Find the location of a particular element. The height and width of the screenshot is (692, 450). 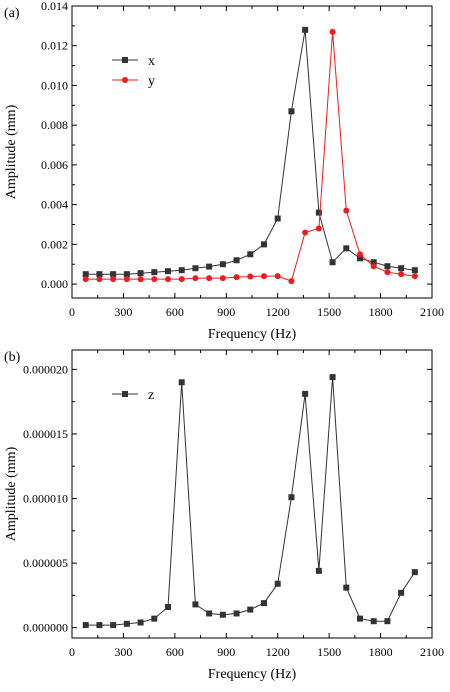

y-tick-label: 0.000 is located at coordinates (54, 284).